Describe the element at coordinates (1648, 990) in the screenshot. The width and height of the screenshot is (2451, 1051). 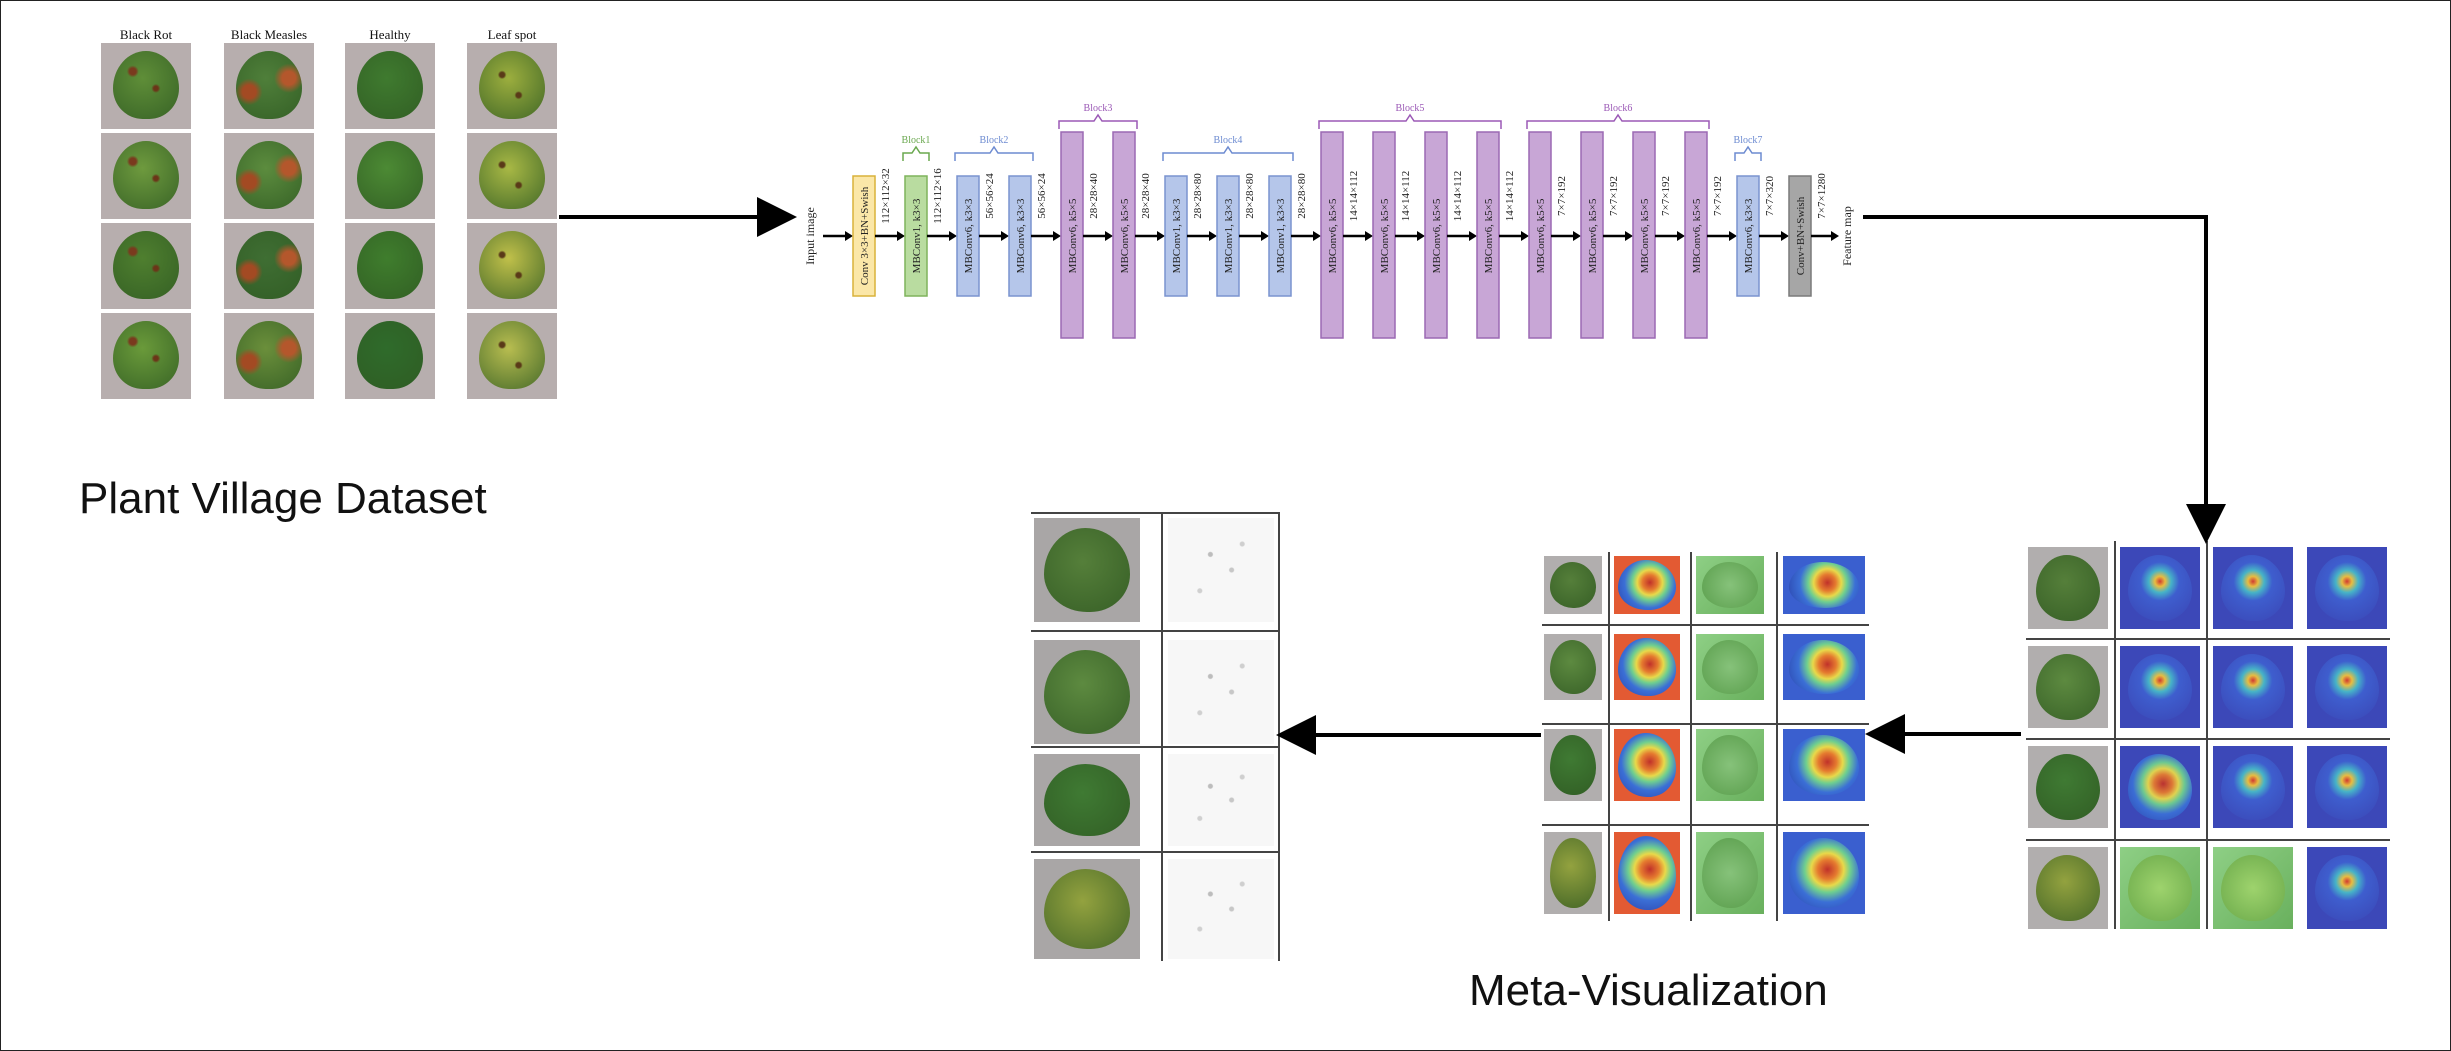
I see `meta-visualization-title: Meta-Visualization` at that location.